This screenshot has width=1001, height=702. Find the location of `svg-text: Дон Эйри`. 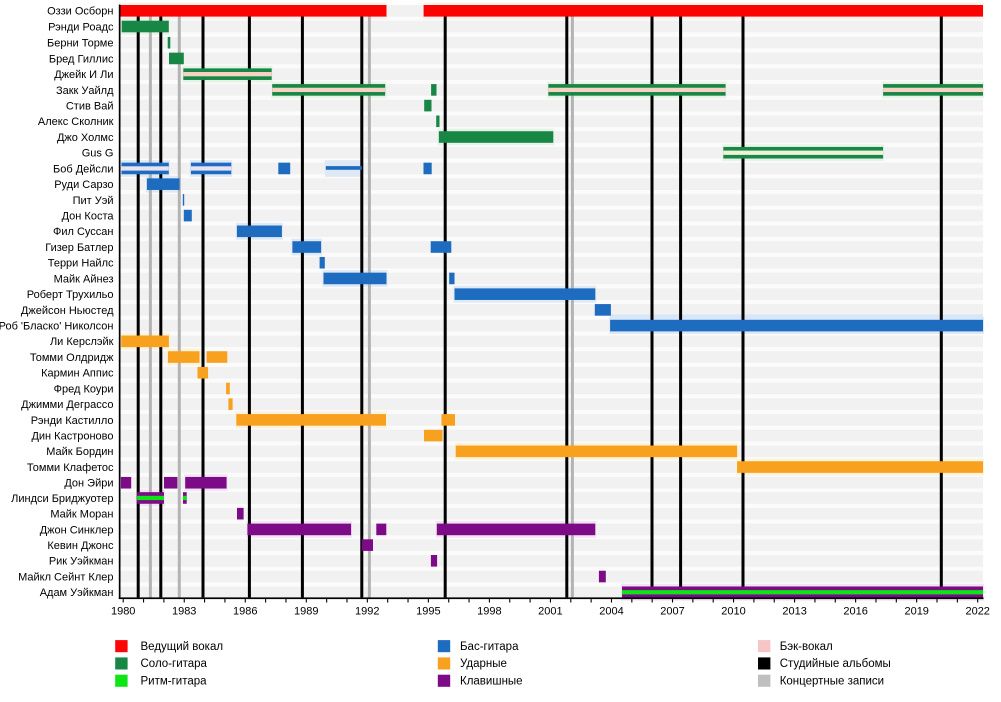

svg-text: Дон Эйри is located at coordinates (88, 484).